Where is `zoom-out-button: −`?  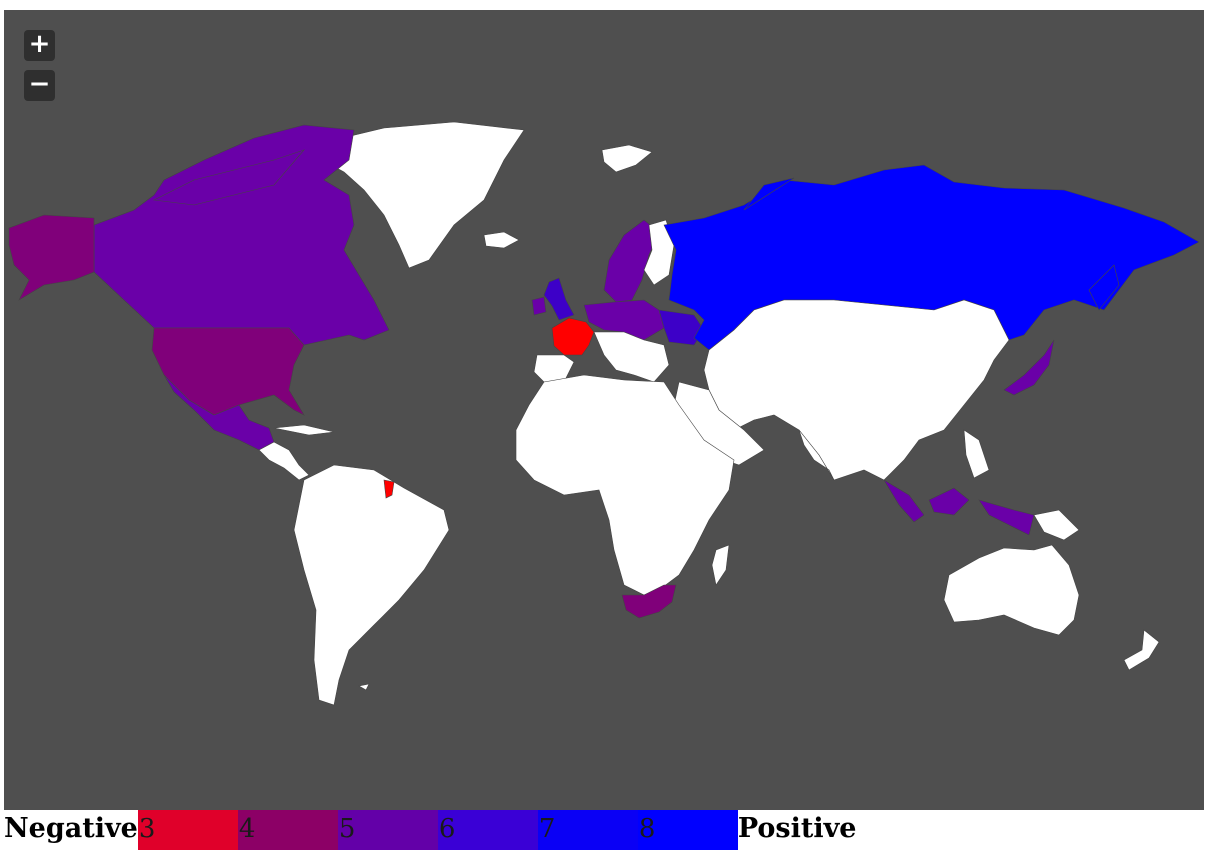 zoom-out-button: − is located at coordinates (39, 85).